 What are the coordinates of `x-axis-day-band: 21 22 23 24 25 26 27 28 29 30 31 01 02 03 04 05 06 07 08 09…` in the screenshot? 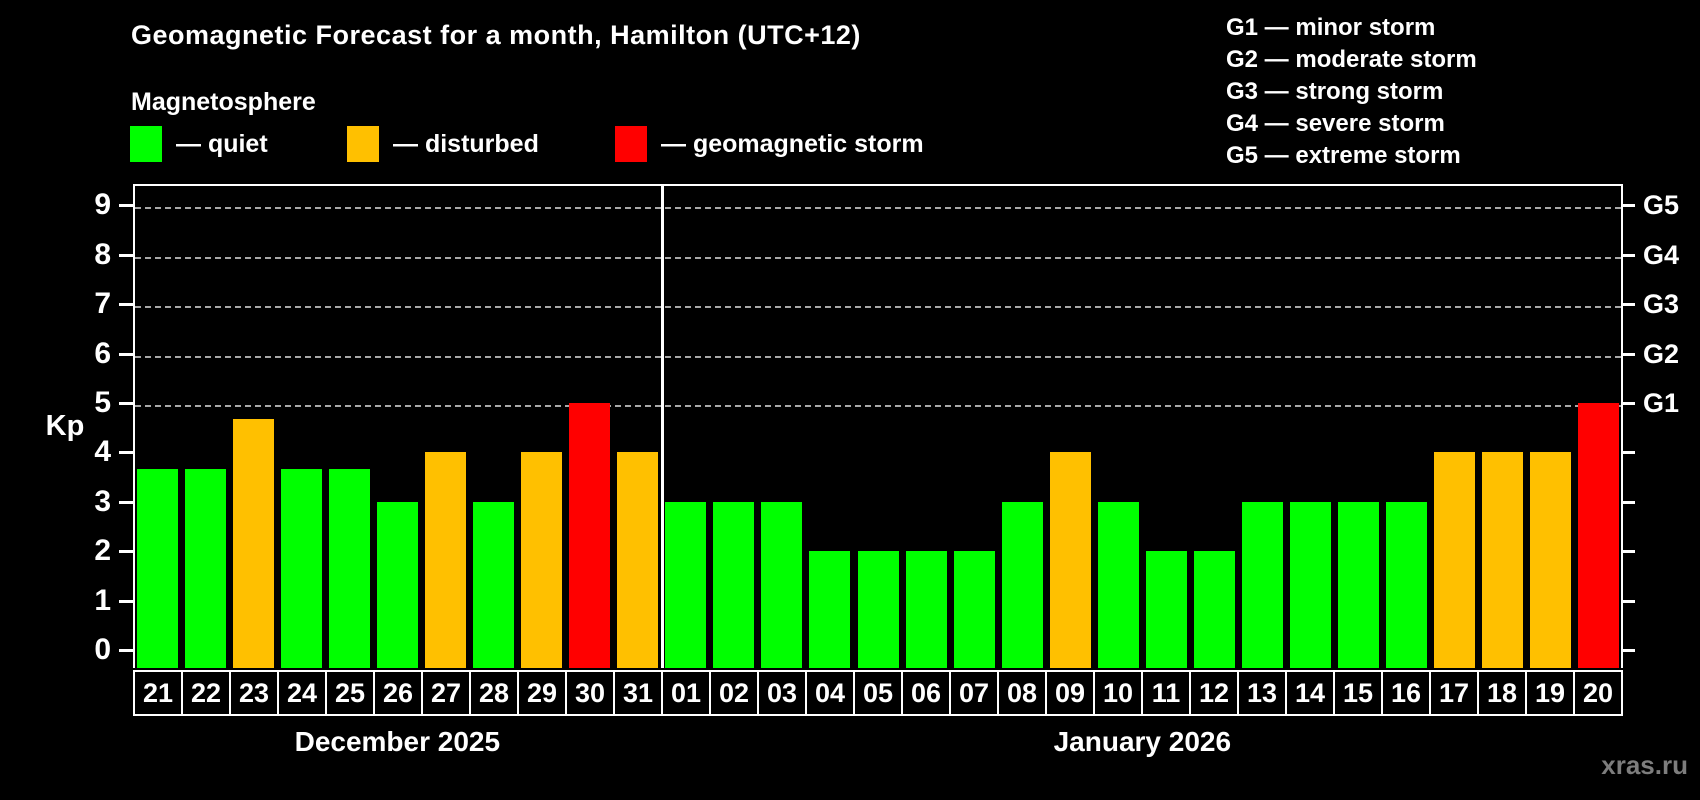 It's located at (878, 693).